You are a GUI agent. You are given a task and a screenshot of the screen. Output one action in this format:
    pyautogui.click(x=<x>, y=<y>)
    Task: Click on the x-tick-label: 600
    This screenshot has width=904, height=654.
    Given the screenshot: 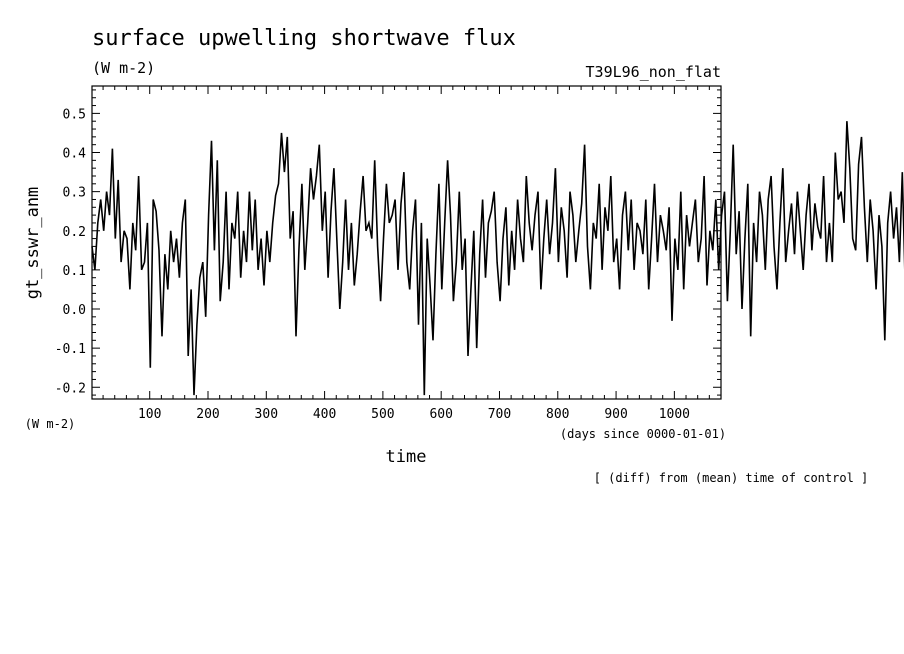 What is the action you would take?
    pyautogui.click(x=440, y=414)
    